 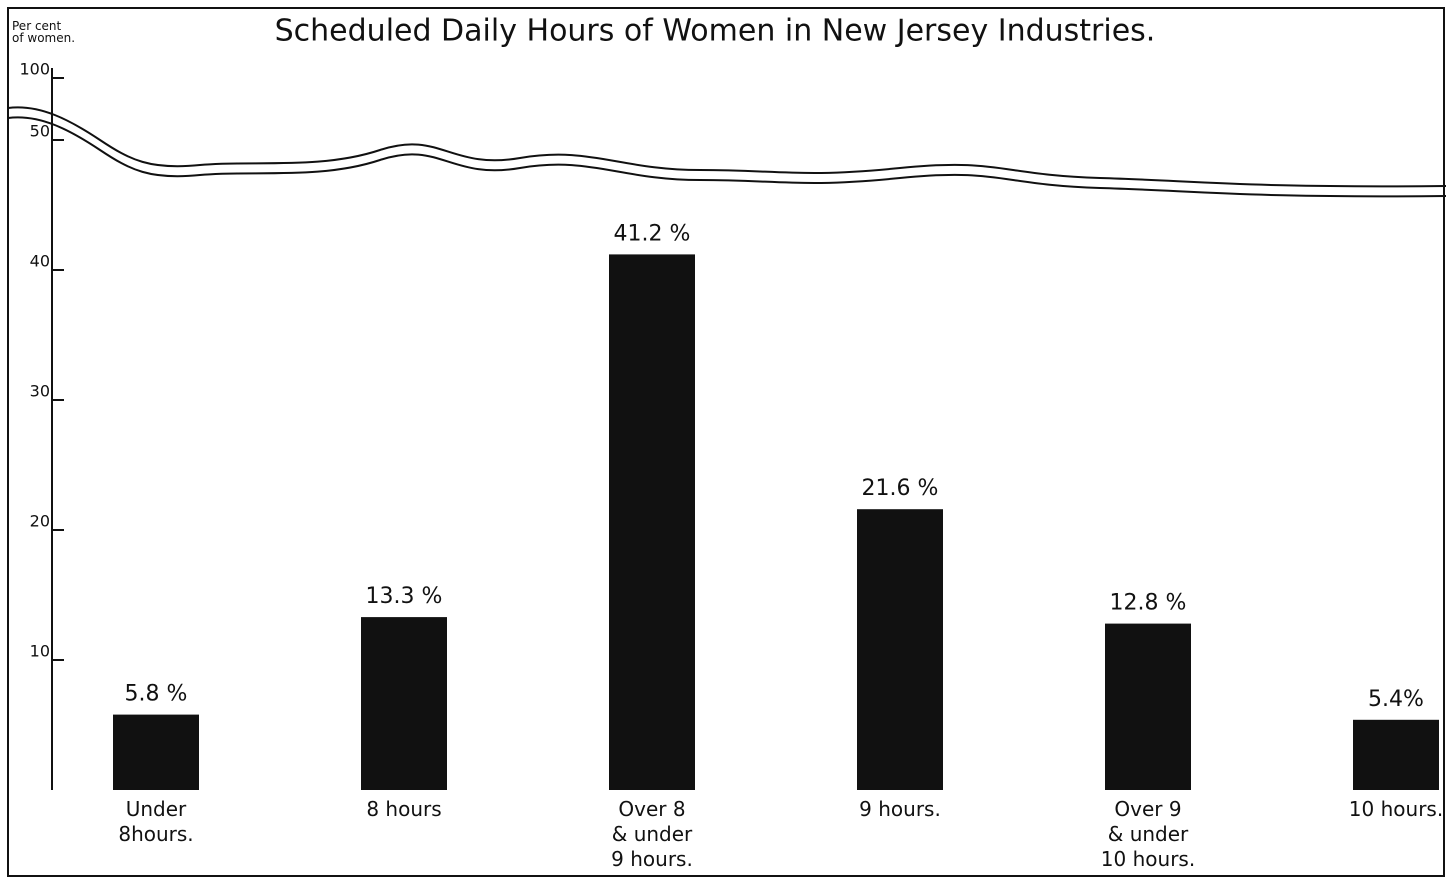 What do you see at coordinates (1148, 603) in the screenshot?
I see `value-label: 12.8 %` at bounding box center [1148, 603].